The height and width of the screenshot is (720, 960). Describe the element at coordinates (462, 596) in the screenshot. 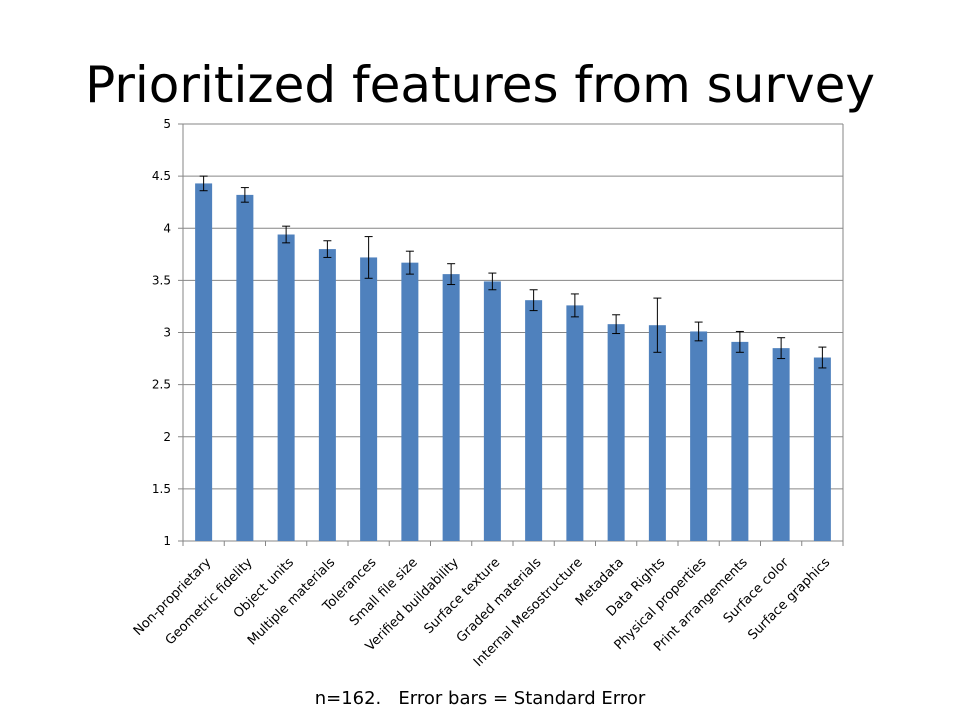

I see `x-tick-label: Surface texture` at that location.